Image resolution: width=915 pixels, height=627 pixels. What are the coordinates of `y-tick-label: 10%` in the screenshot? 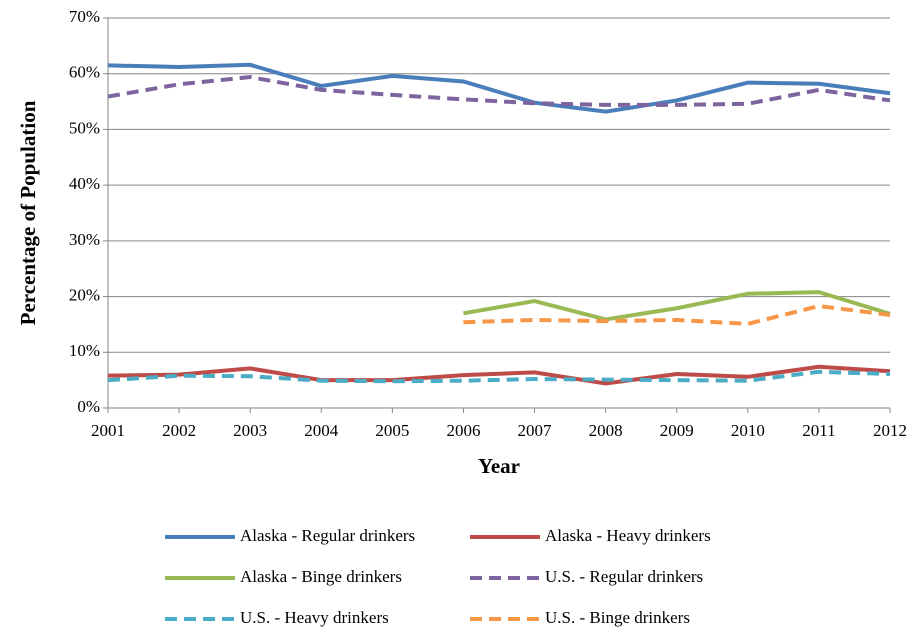 It's located at (84, 350).